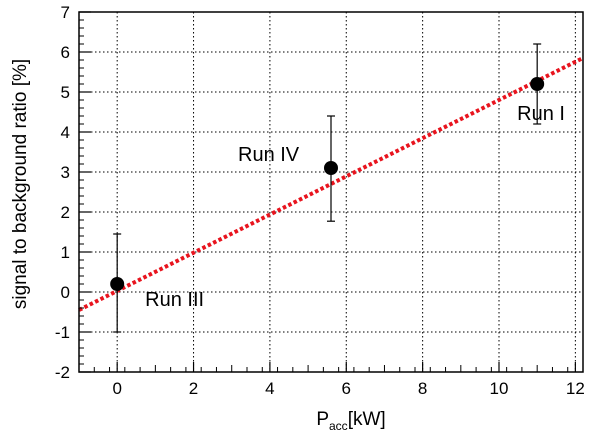 This screenshot has height=435, width=599. I want to click on y-tick-label: 0, so click(65, 292).